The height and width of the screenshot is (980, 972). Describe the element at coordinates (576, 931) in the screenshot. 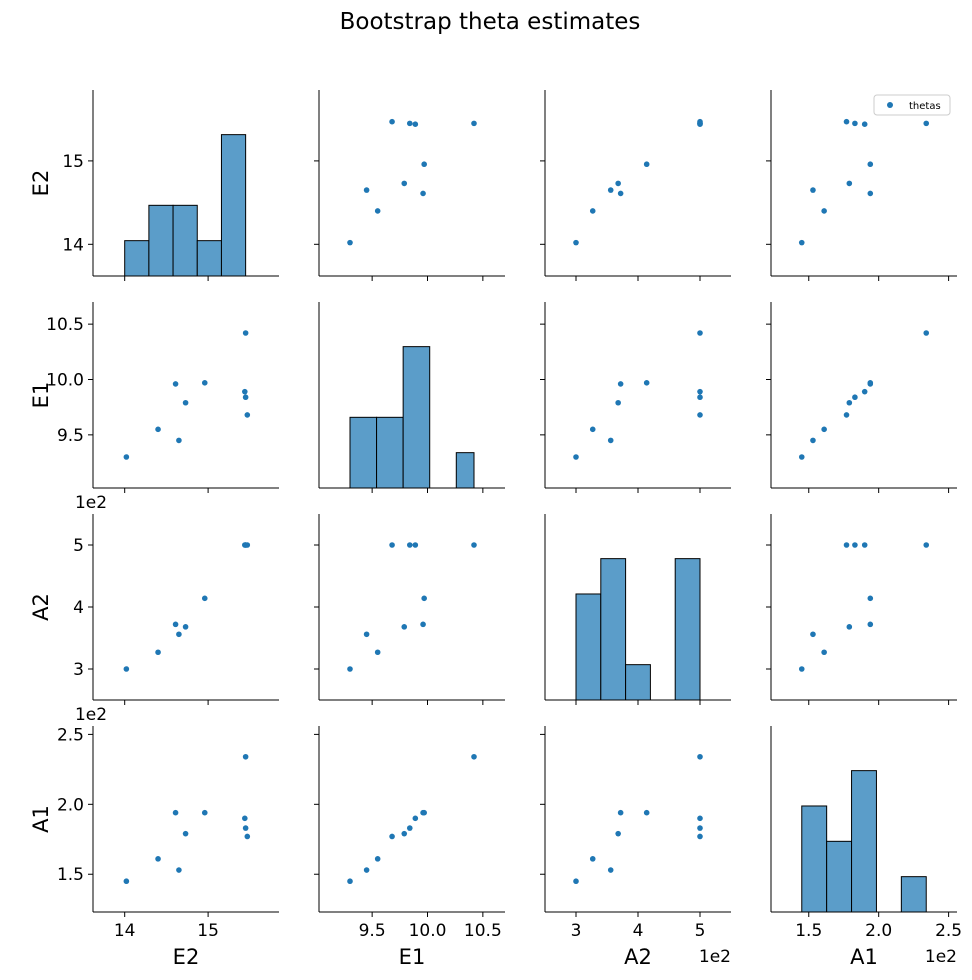

I see `x-tick-label: 3` at that location.